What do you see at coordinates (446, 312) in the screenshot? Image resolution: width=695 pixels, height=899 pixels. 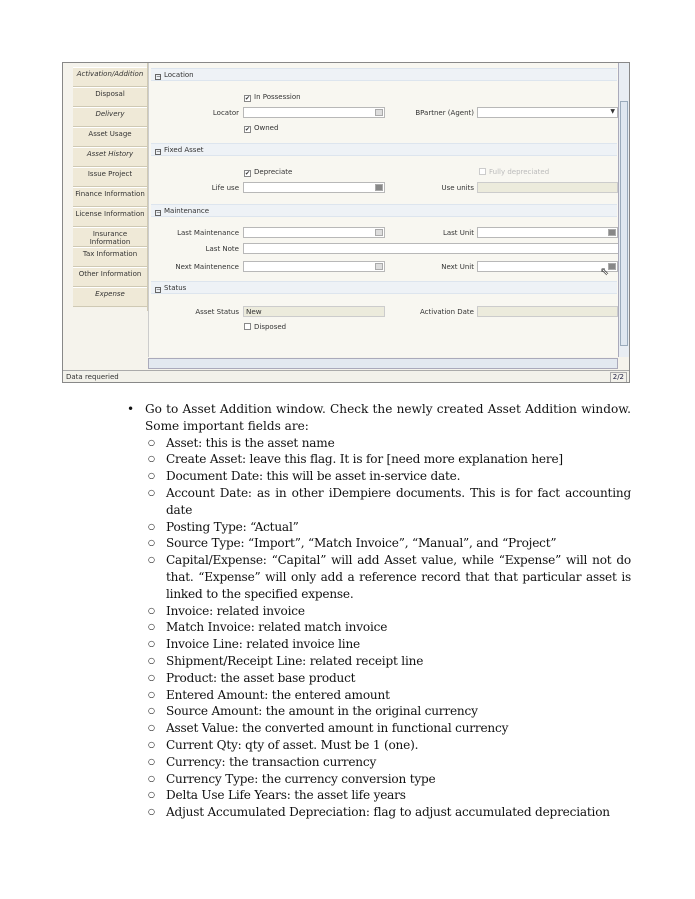 I see `activation-date-label: Activation Date` at bounding box center [446, 312].